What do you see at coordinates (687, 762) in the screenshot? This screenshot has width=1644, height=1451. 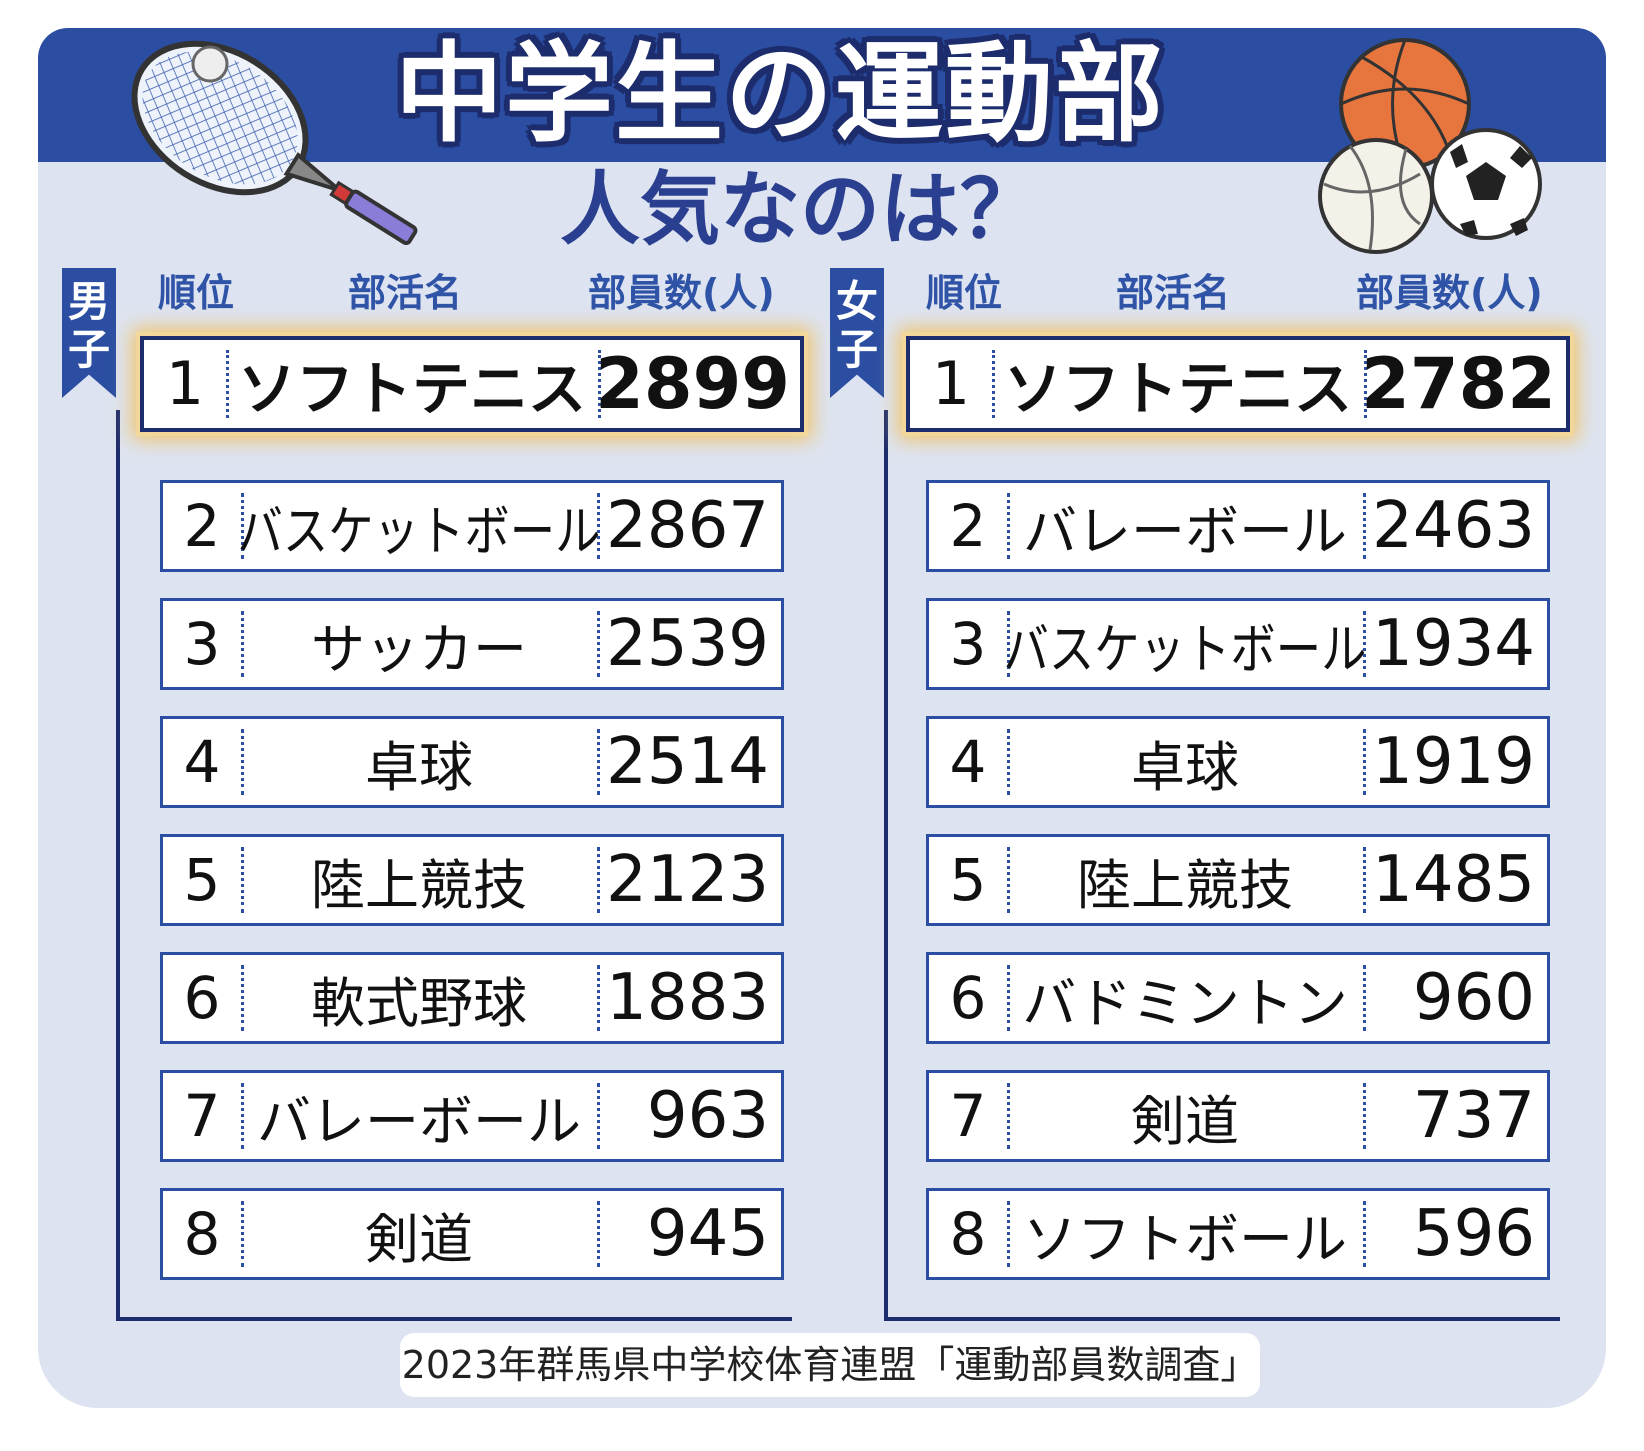 I see `member-count-cell: 2514` at bounding box center [687, 762].